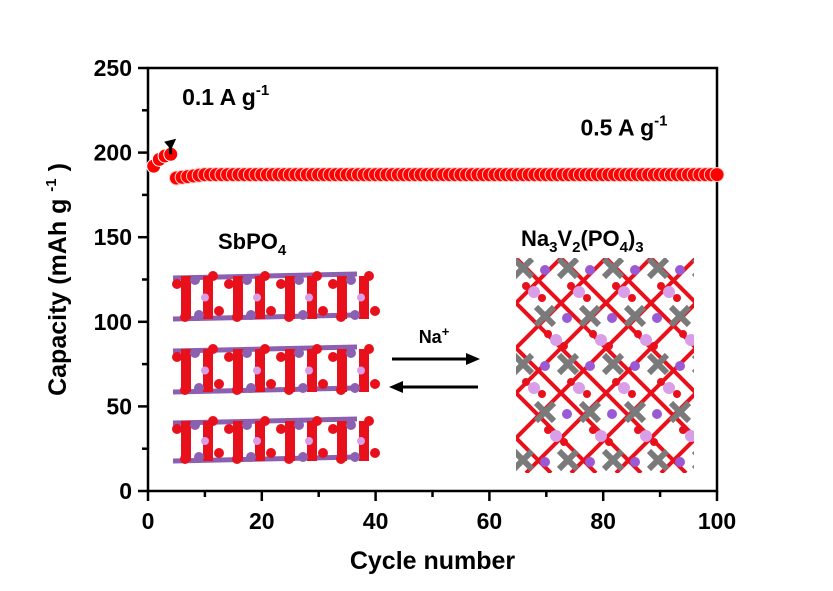 This screenshot has height=591, width=833. I want to click on reverse-arrow-head, so click(396, 387).